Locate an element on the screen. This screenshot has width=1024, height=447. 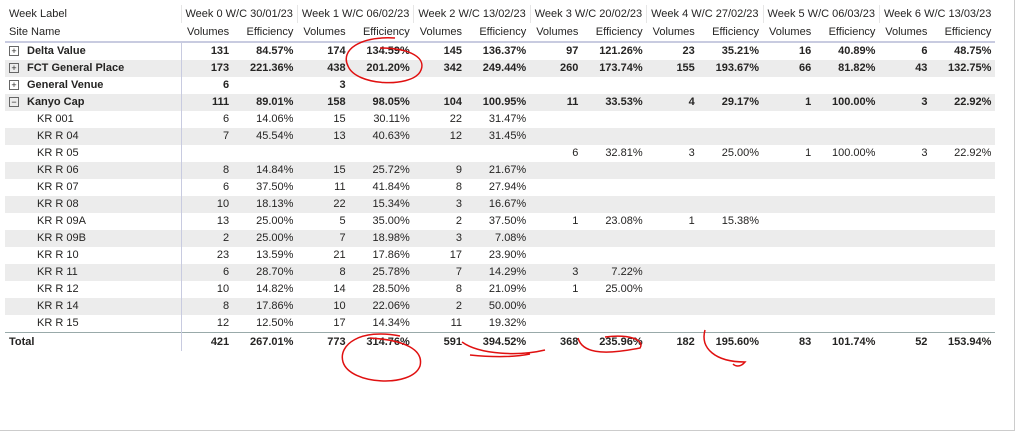
site-name: KR R 12 is located at coordinates (58, 289).